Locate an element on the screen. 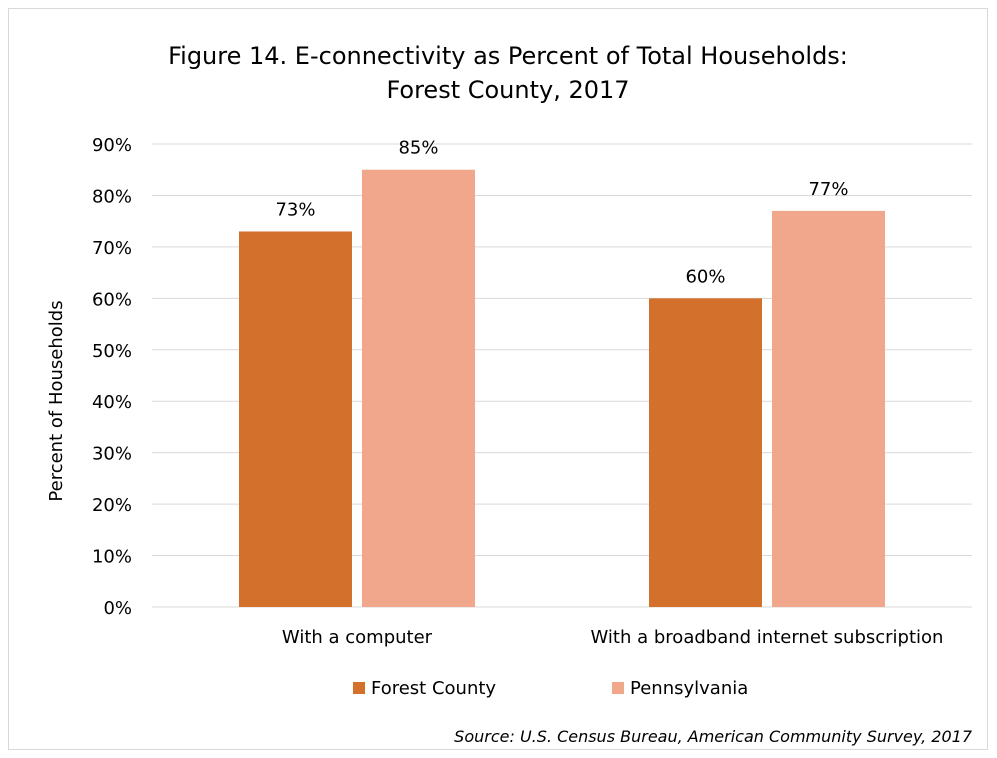  y-tick-label: 90% is located at coordinates (112, 145).